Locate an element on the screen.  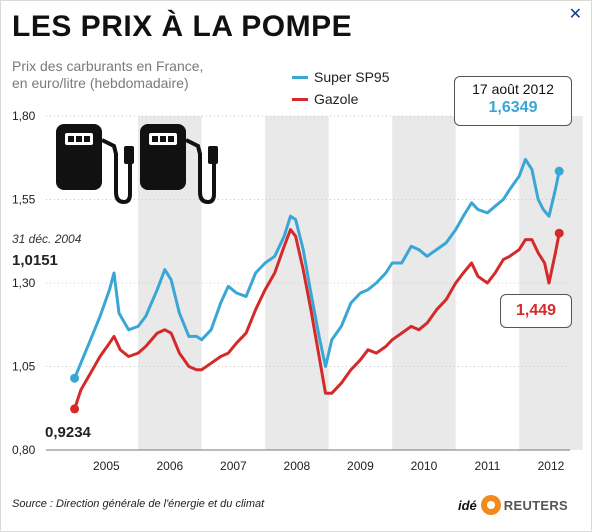
end-callout-gazole: 1,449 is located at coordinates (536, 311).